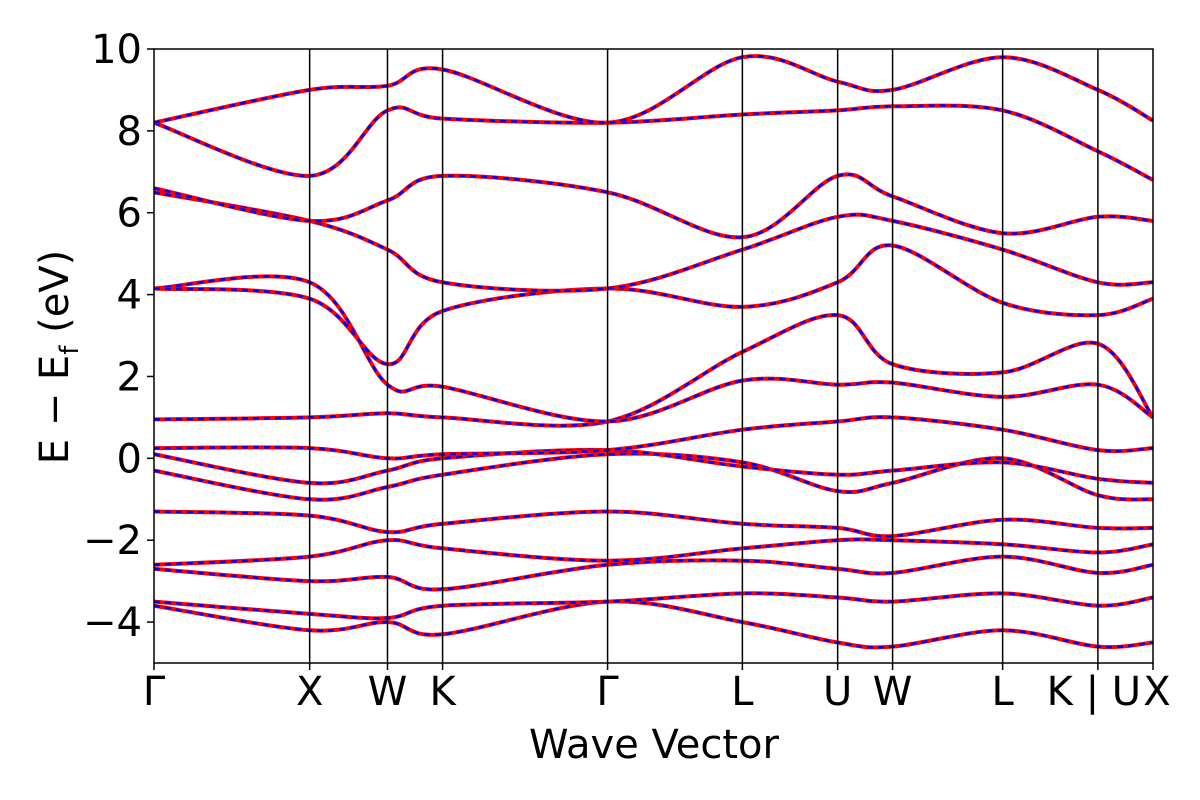  I want to click on y-tick-label: −2, so click(112, 541).